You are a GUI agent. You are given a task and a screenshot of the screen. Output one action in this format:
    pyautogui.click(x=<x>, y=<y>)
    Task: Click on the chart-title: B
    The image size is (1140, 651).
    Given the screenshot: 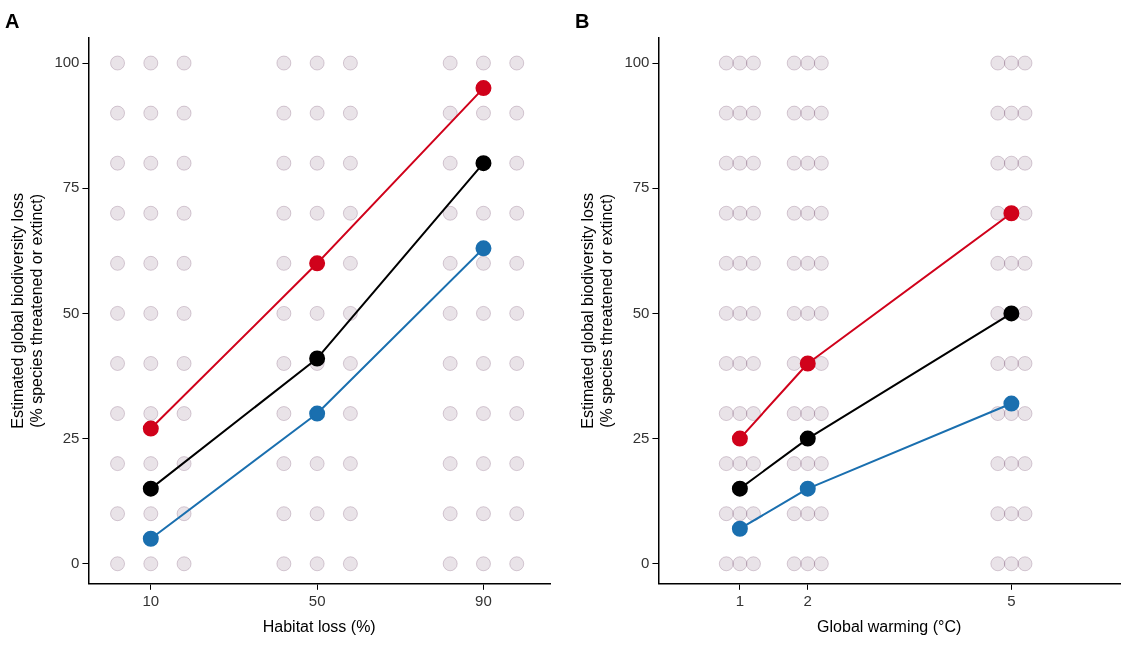 What is the action you would take?
    pyautogui.click(x=582, y=20)
    